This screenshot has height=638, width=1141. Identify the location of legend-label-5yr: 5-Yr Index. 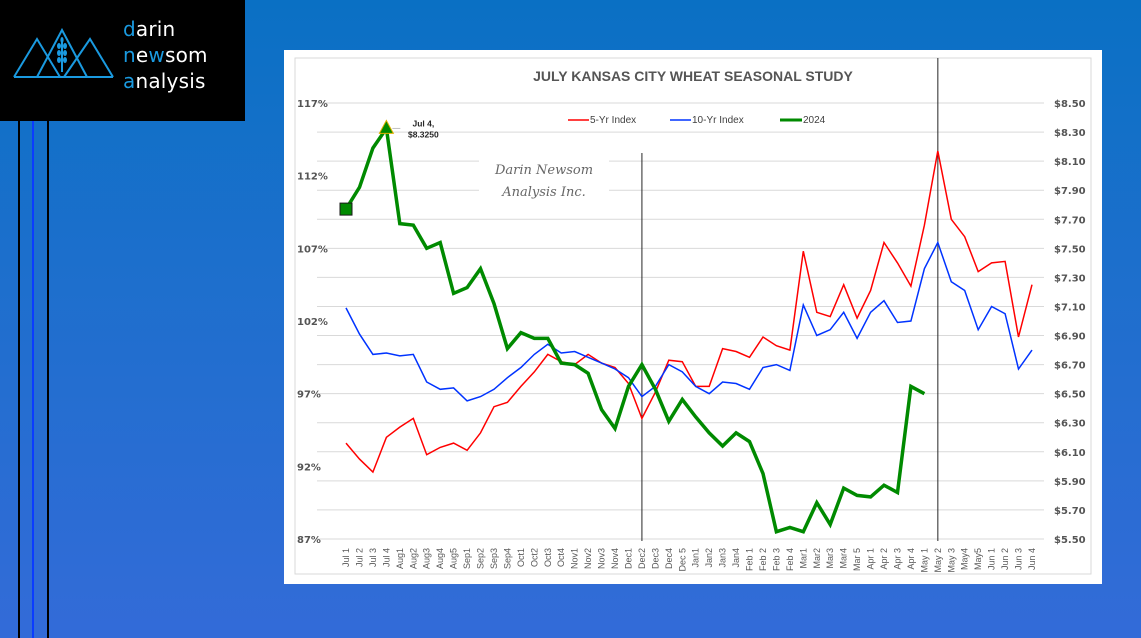
(613, 120).